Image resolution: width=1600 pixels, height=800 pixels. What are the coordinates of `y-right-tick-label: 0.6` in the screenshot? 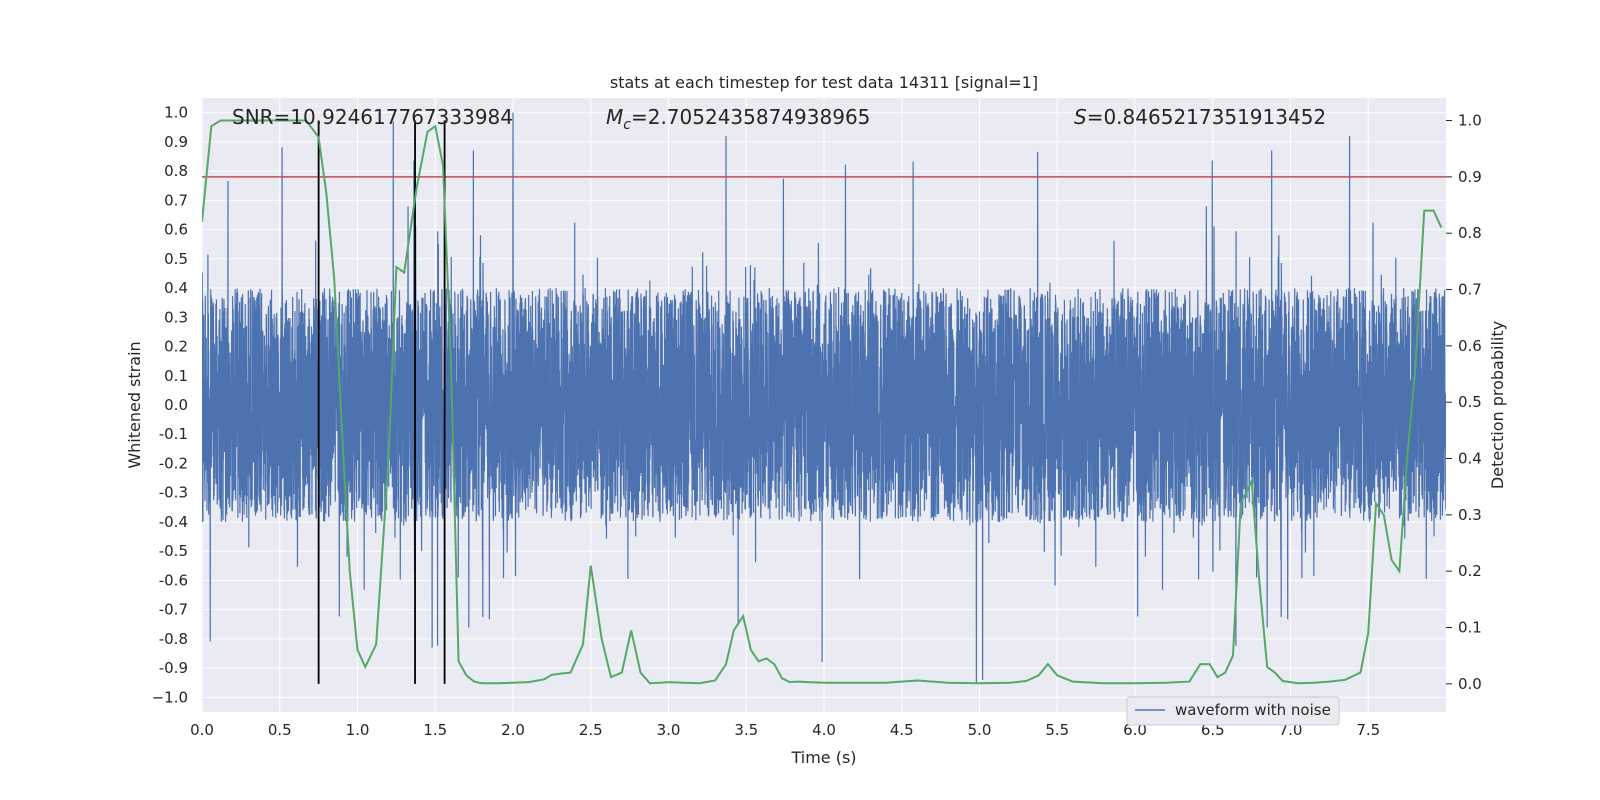 It's located at (1470, 346).